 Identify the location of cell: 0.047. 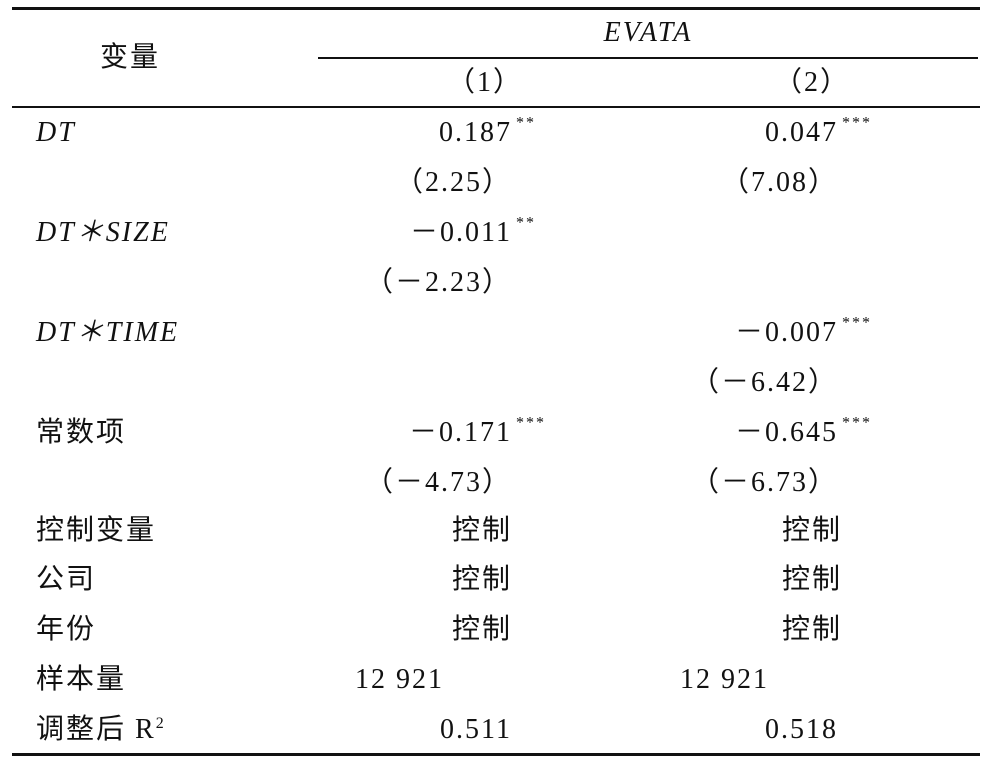
(801, 132).